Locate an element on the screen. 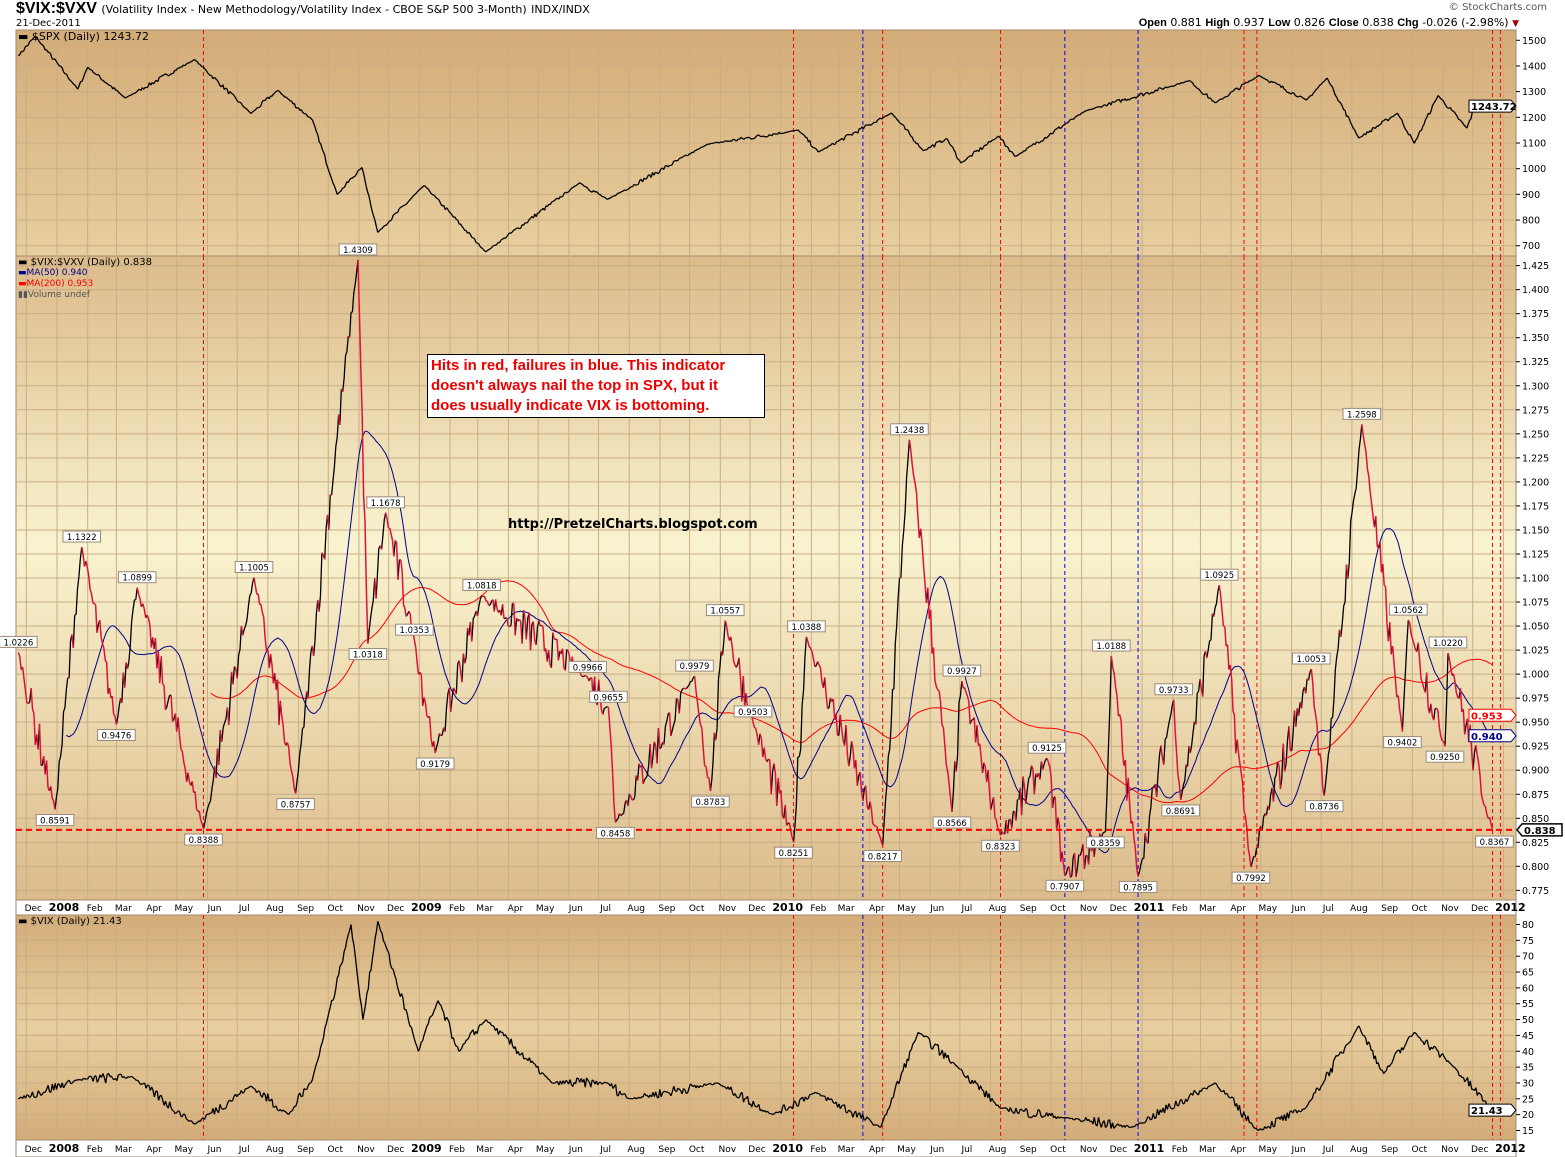 The width and height of the screenshot is (1565, 1157). y-tick-label: 60 is located at coordinates (1528, 988).